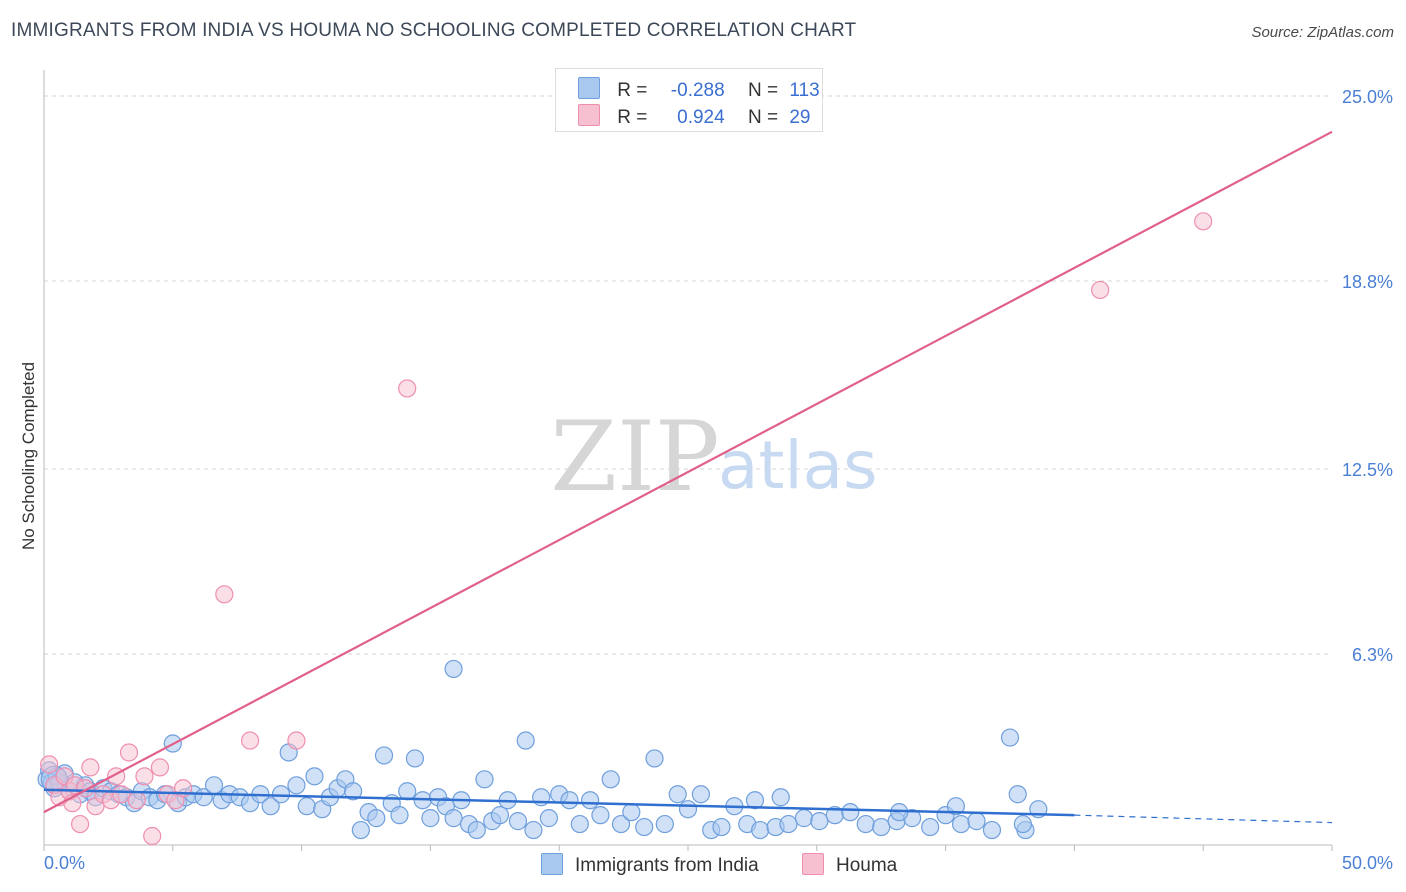 This screenshot has width=1406, height=892. Describe the element at coordinates (64, 863) in the screenshot. I see `x-tick-label: 0.0%` at that location.